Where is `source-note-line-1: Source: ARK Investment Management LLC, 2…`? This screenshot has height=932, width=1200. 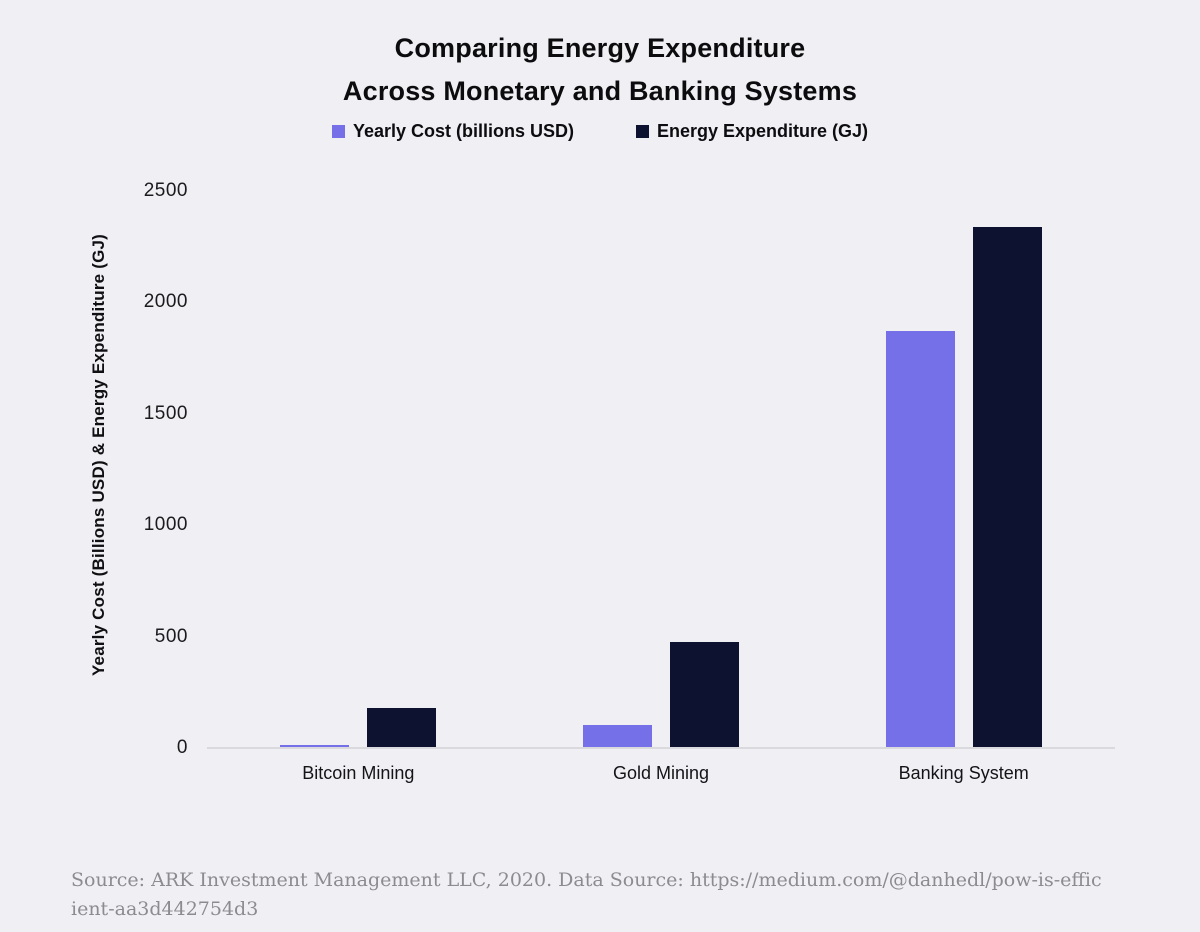
source-note-line-1: Source: ARK Investment Management LLC, 2… is located at coordinates (586, 880).